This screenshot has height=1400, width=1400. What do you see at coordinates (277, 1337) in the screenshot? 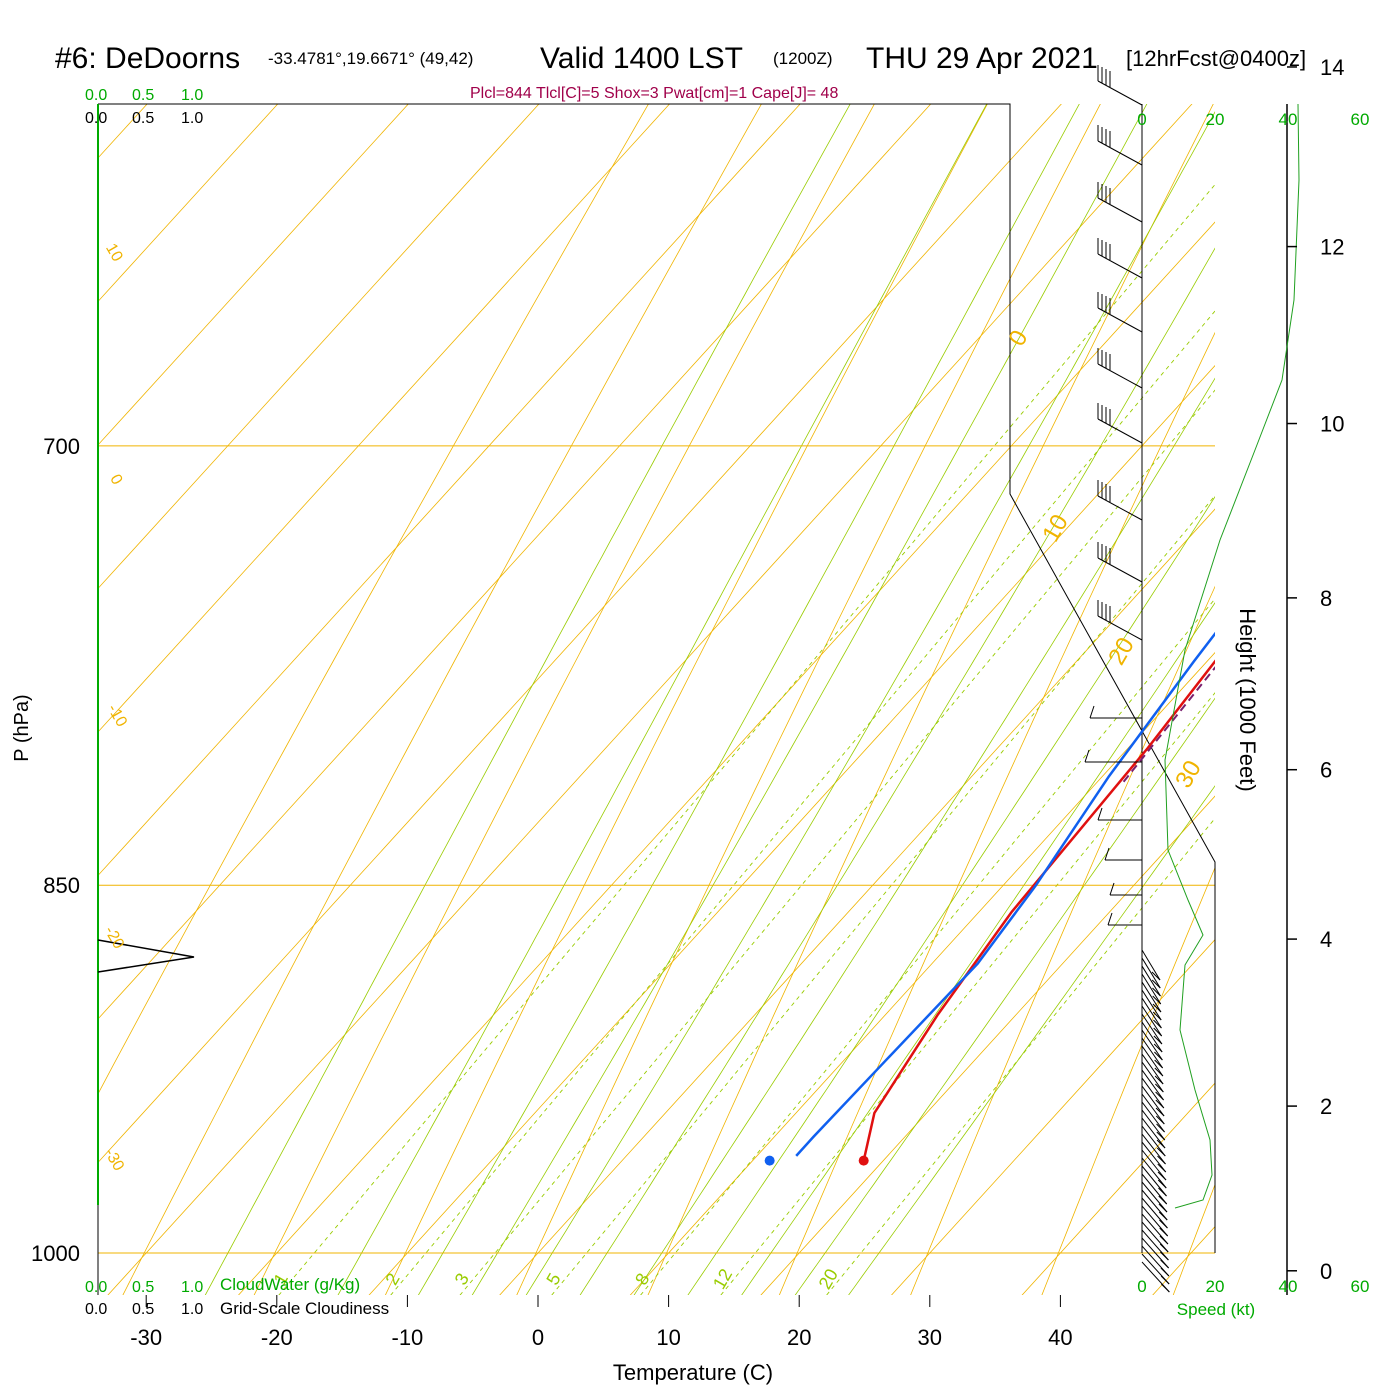
I see `temperature-tick-label: -20` at bounding box center [277, 1337].